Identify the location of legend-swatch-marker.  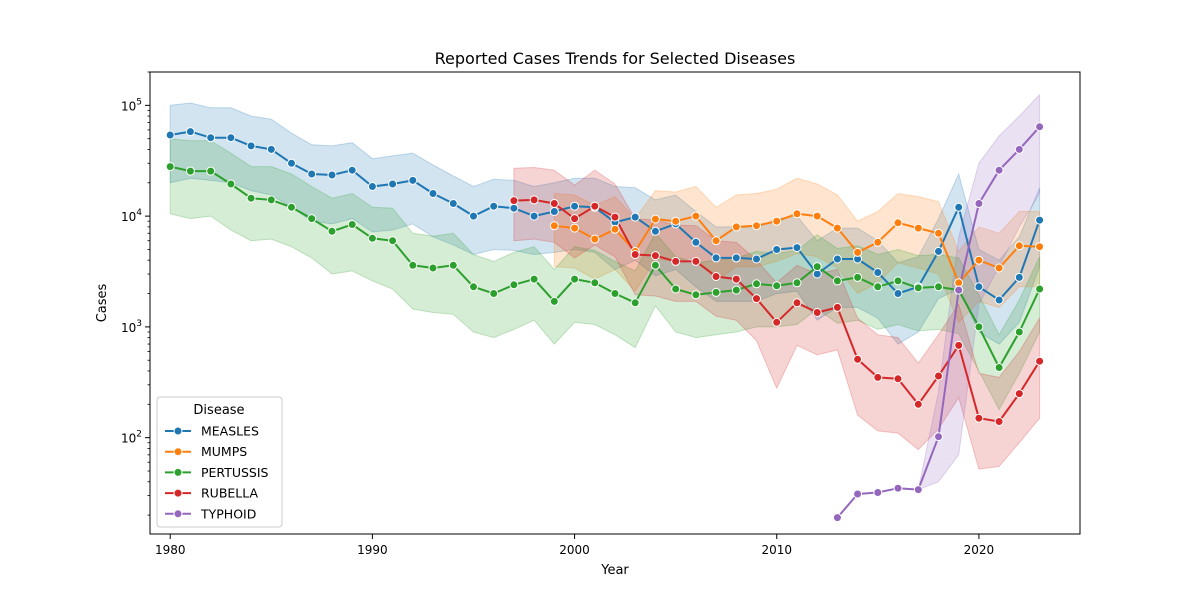
(178, 493).